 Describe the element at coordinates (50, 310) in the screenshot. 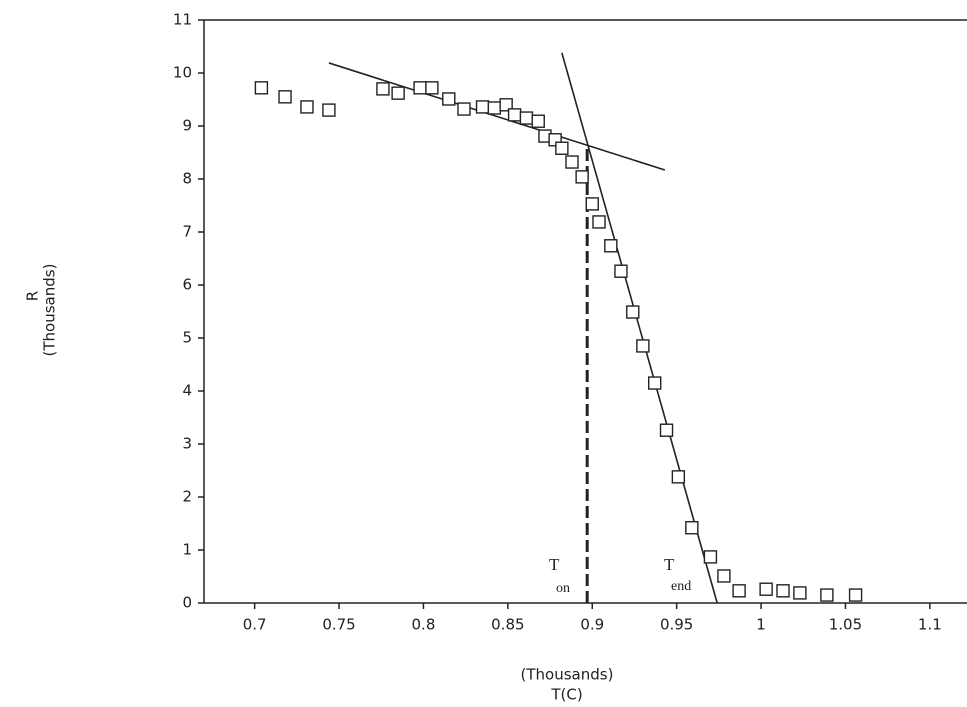

I see `y-unit-label: (Thousands)` at that location.